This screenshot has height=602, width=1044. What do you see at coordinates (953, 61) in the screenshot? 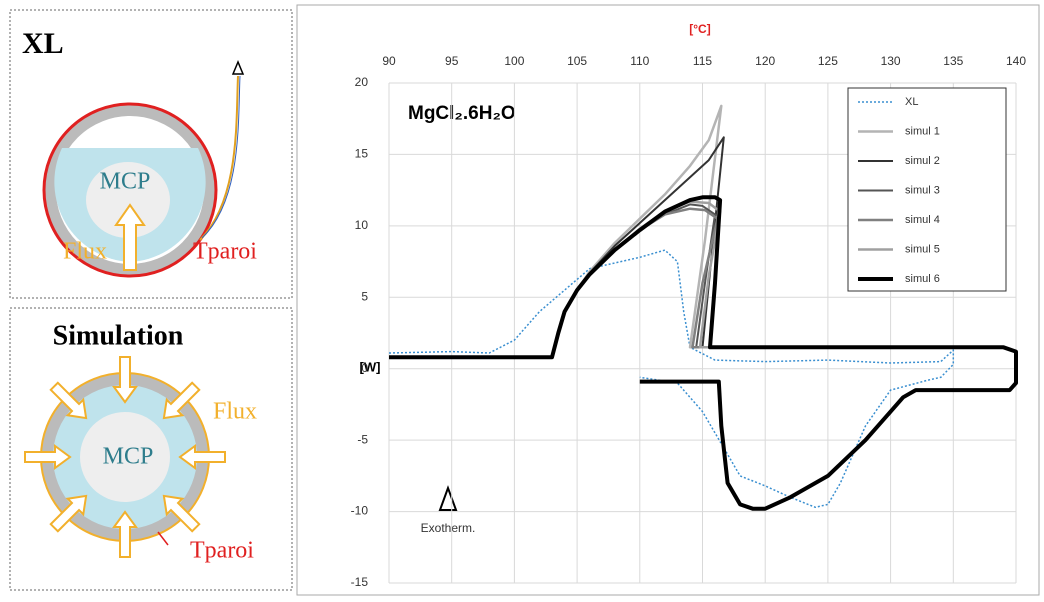
I see `x-tick-label: 135` at bounding box center [953, 61].